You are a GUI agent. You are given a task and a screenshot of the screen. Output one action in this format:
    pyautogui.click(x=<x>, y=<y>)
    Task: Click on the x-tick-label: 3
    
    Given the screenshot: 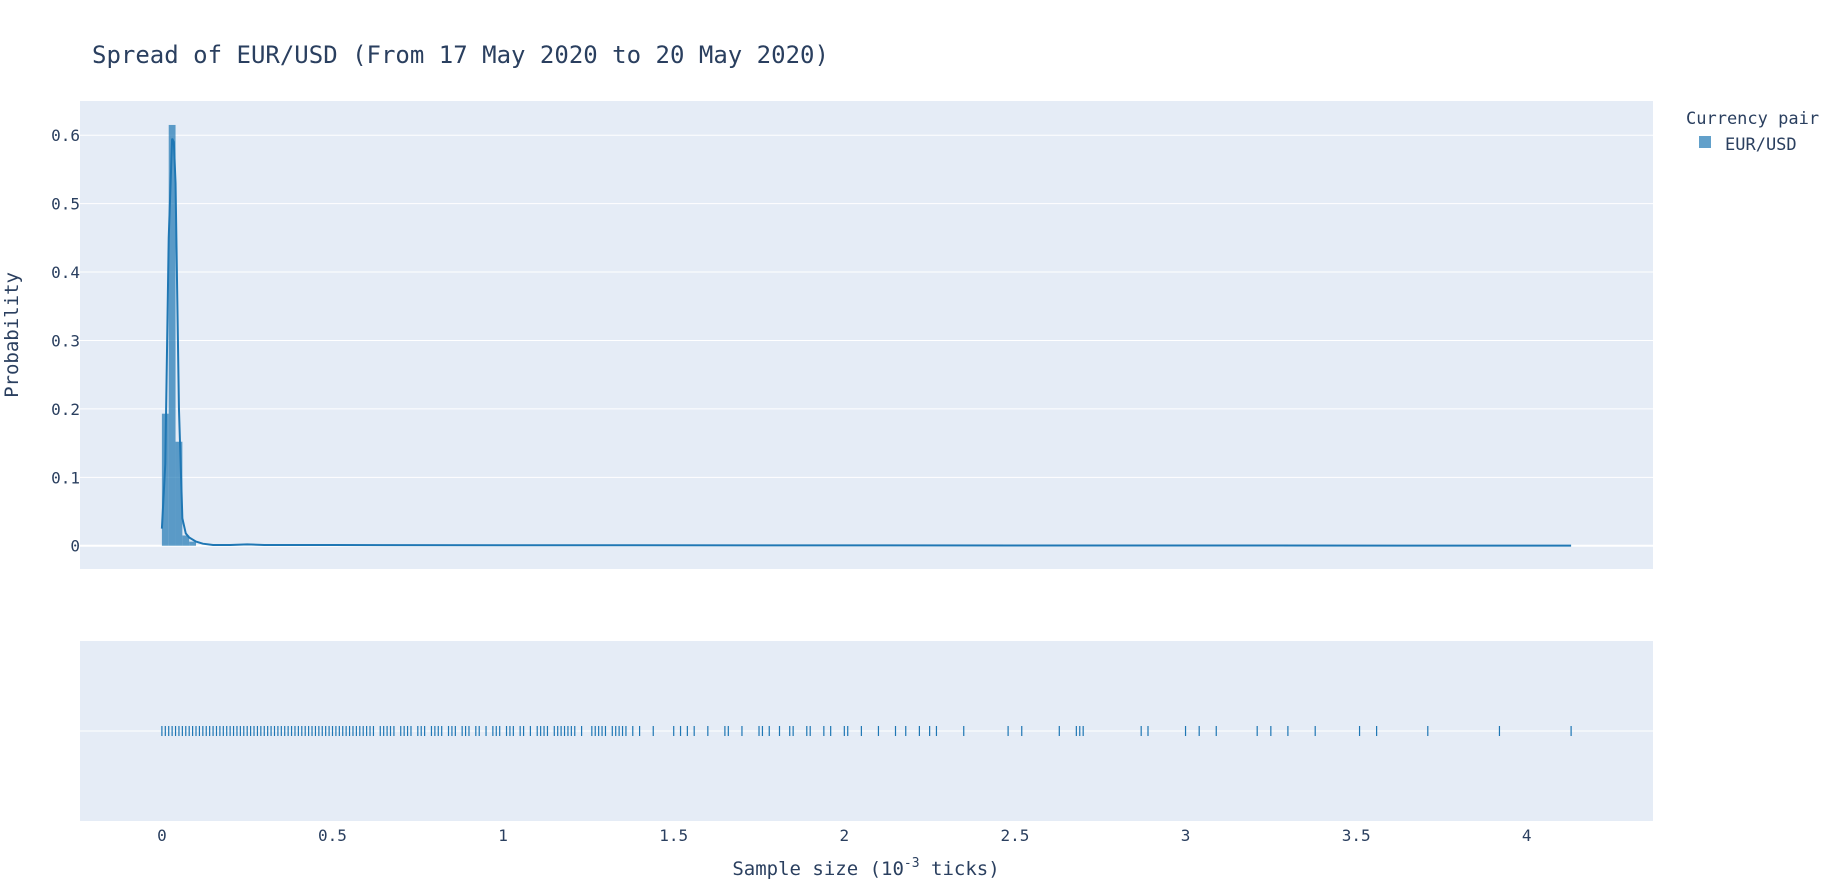 What is the action you would take?
    pyautogui.click(x=1186, y=835)
    